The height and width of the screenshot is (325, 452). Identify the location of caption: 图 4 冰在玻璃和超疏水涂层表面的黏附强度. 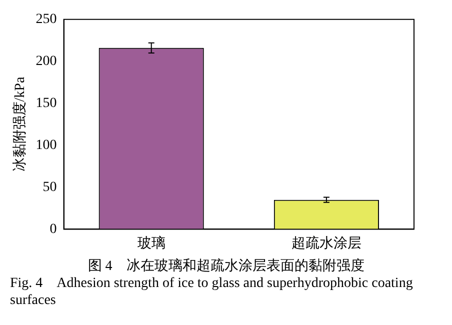
(226, 266).